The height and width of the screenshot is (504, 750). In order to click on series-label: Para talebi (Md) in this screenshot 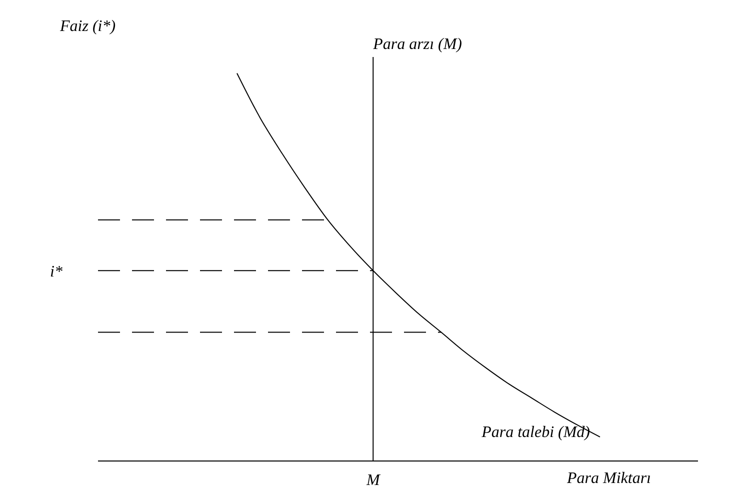, I will do `click(535, 432)`.